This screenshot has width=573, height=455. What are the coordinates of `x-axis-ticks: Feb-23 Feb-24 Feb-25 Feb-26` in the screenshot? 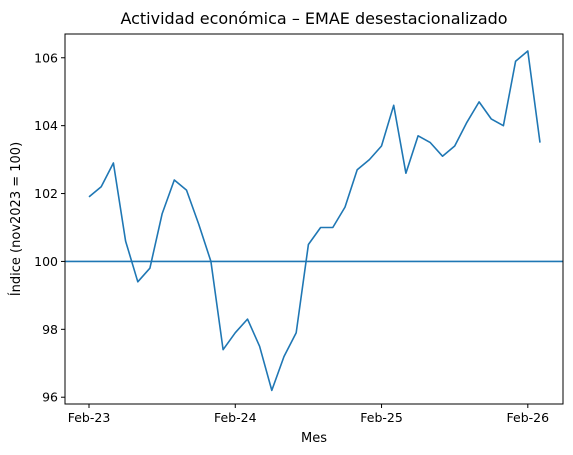 It's located at (308, 414).